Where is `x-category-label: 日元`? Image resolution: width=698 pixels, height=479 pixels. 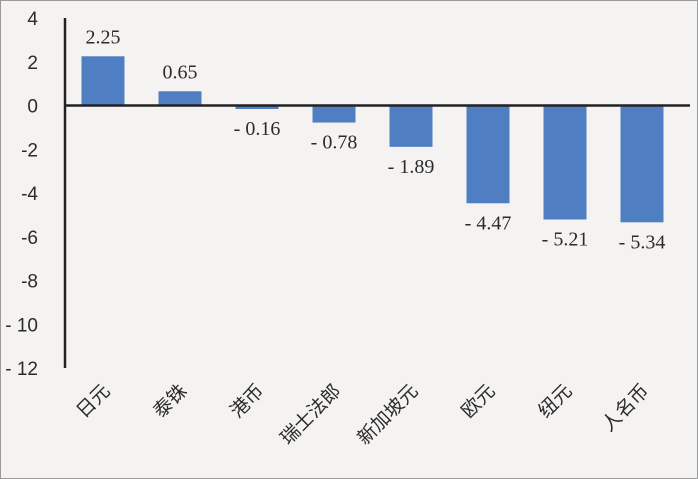
x-category-label: 日元 is located at coordinates (93, 401).